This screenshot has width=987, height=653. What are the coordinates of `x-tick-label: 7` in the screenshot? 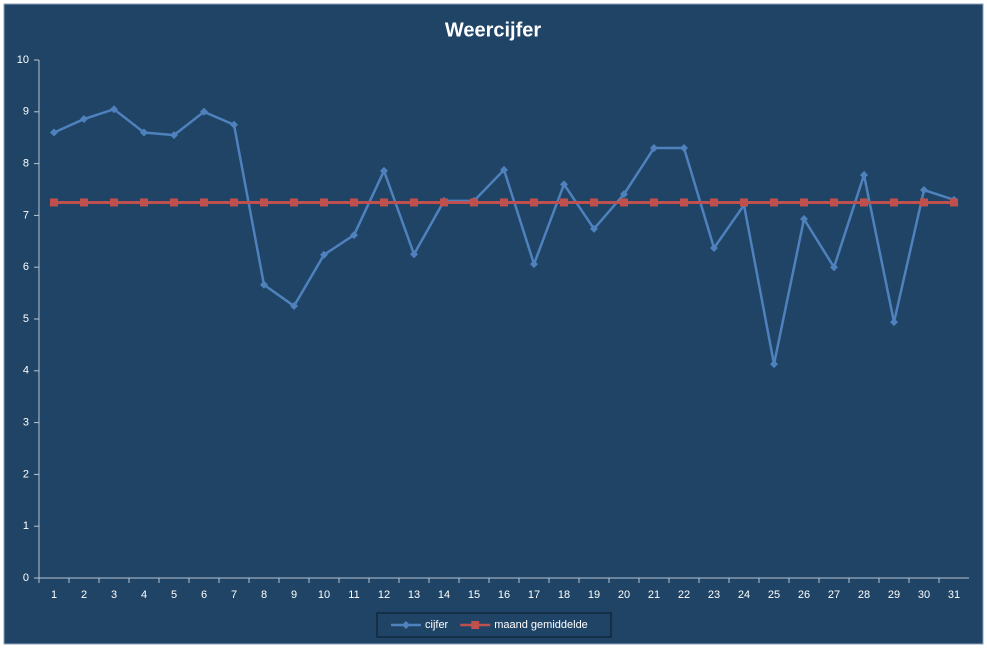 It's located at (234, 595).